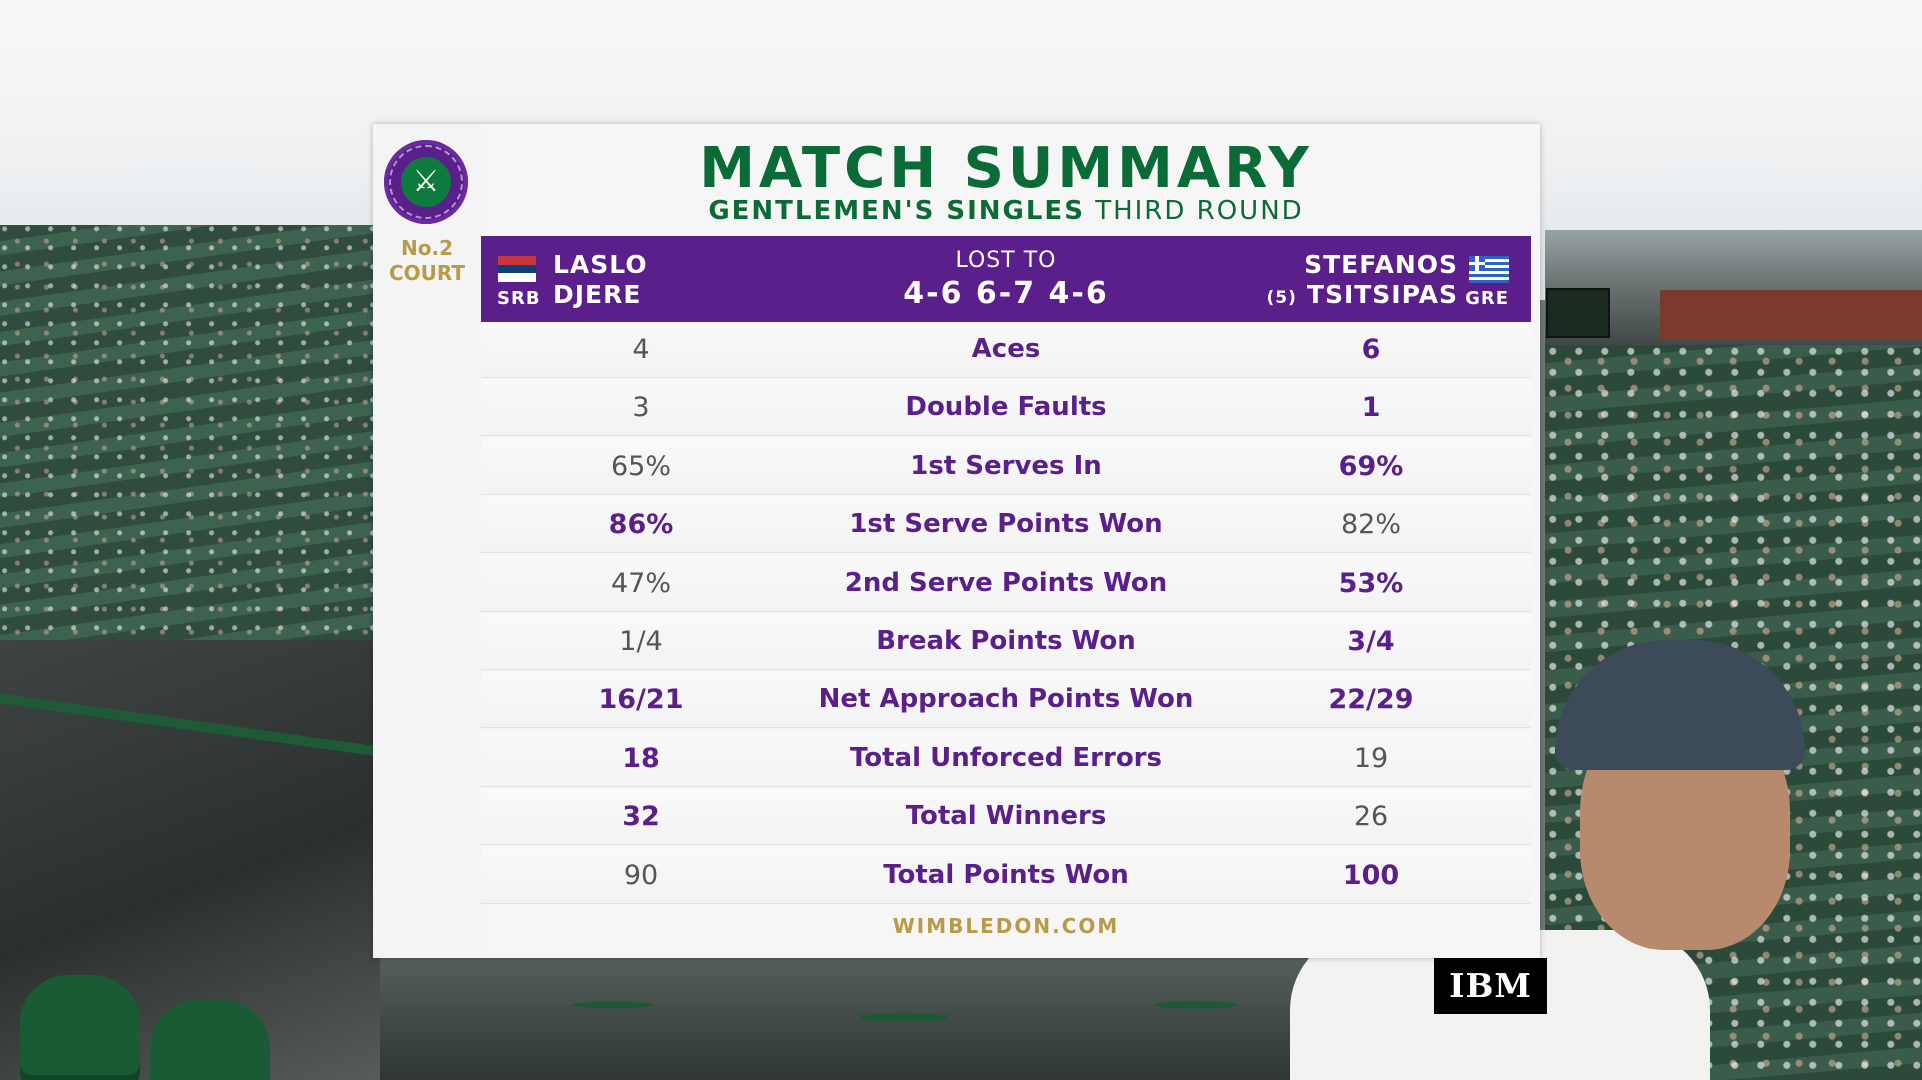 The width and height of the screenshot is (1922, 1080). I want to click on left-player-stat: 90, so click(641, 875).